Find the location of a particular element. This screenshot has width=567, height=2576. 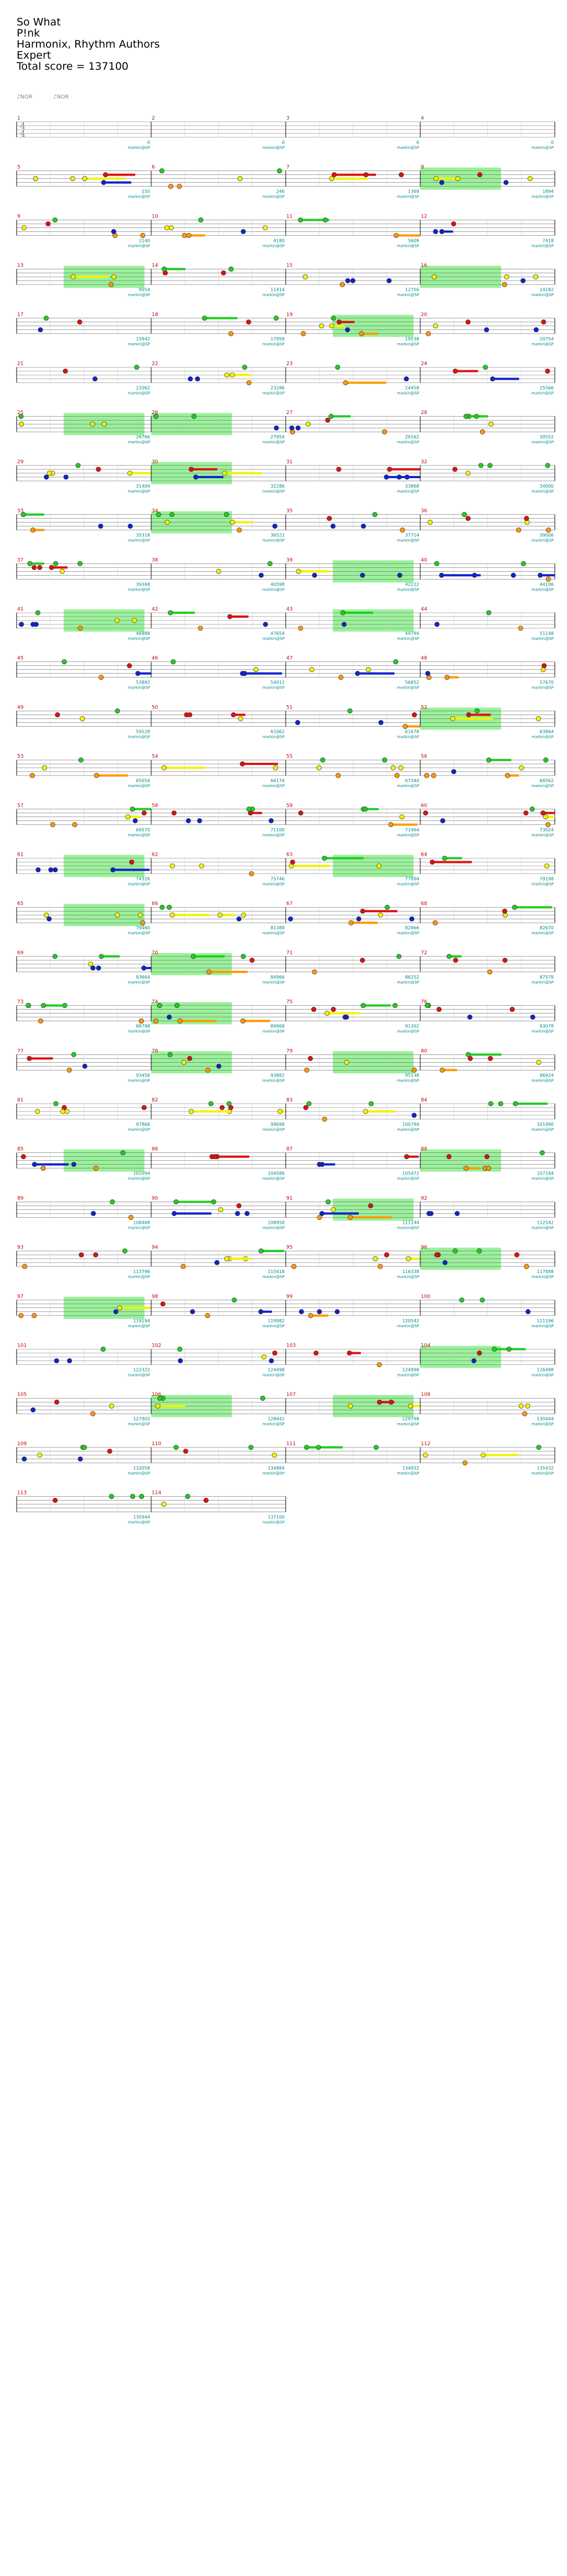

measure-score: 57670 is located at coordinates (547, 682).